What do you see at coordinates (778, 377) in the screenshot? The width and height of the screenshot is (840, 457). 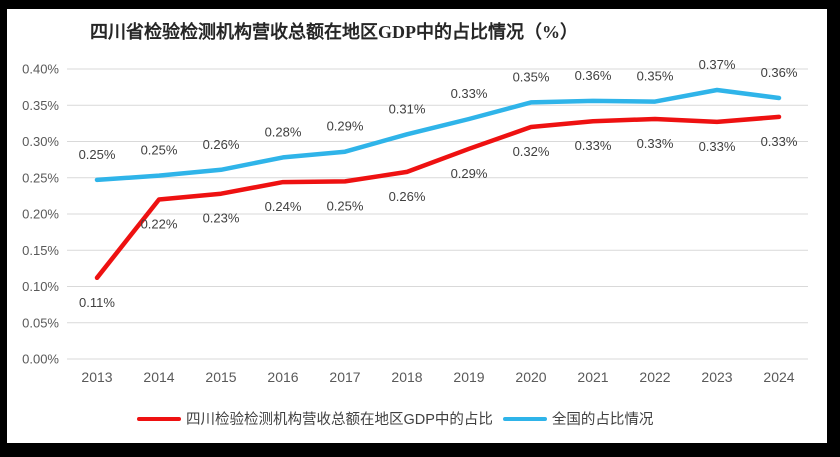 I see `x-axis-label: 2024` at bounding box center [778, 377].